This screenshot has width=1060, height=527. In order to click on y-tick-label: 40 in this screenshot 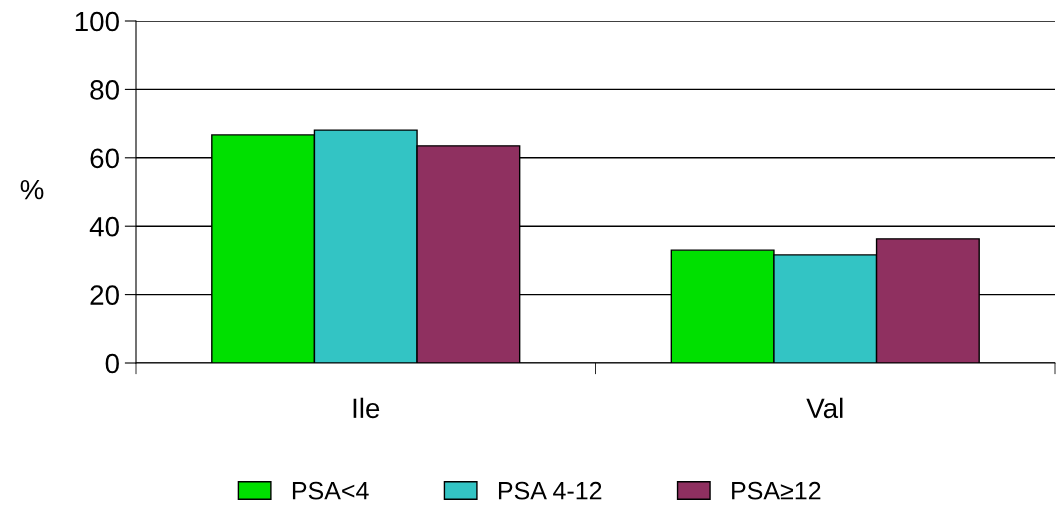, I will do `click(104, 226)`.